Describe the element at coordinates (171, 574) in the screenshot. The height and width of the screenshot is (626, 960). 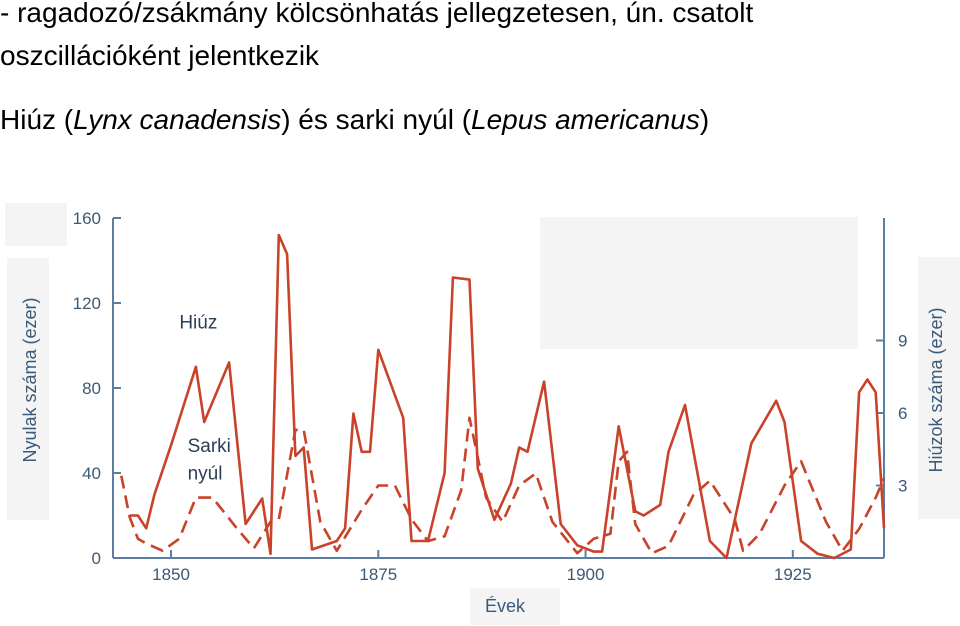
I see `x-tick-label: 1850` at that location.